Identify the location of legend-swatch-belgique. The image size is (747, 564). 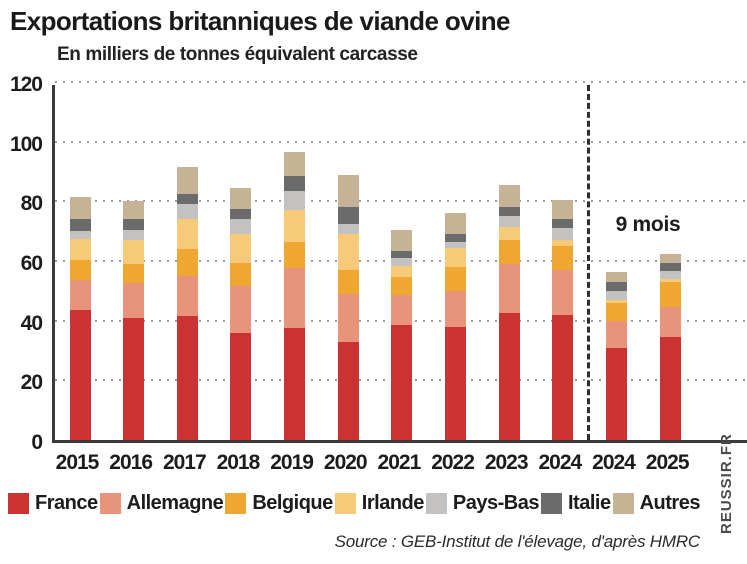
(236, 503).